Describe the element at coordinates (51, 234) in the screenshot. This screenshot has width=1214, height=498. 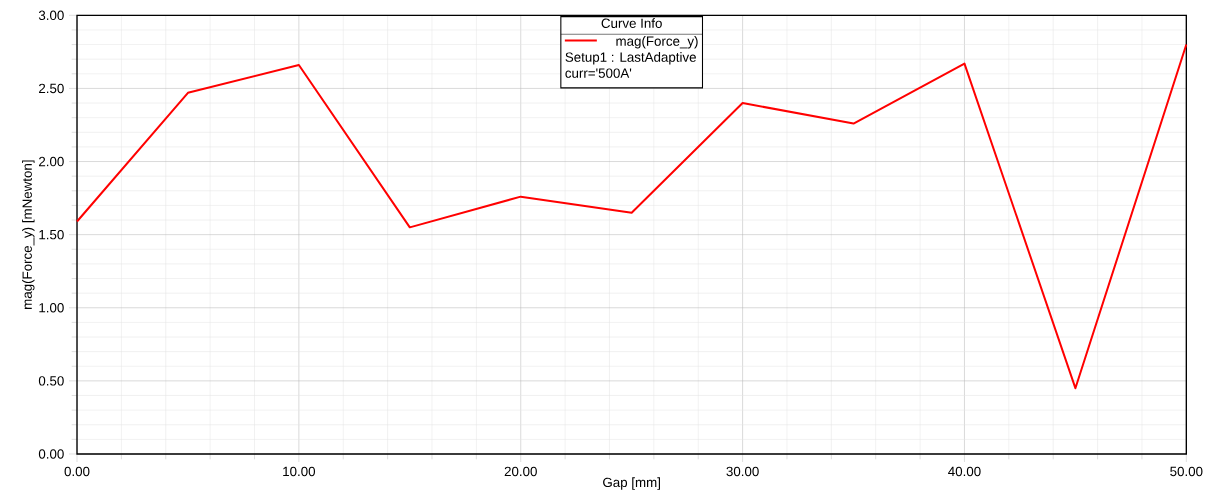
I see `y-tick-label: 1.50` at that location.